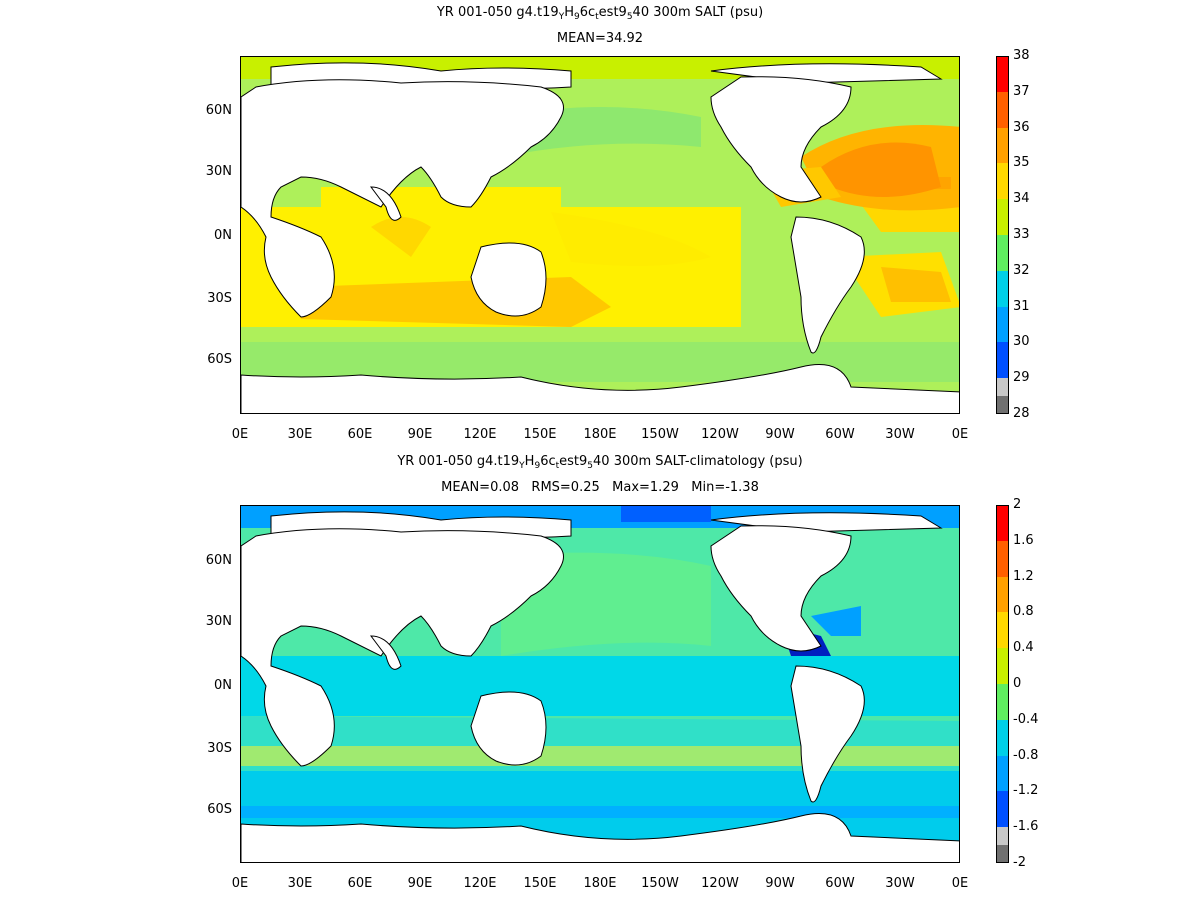 The image size is (1200, 900). I want to click on colorbar-tick-label: 37, so click(1021, 91).